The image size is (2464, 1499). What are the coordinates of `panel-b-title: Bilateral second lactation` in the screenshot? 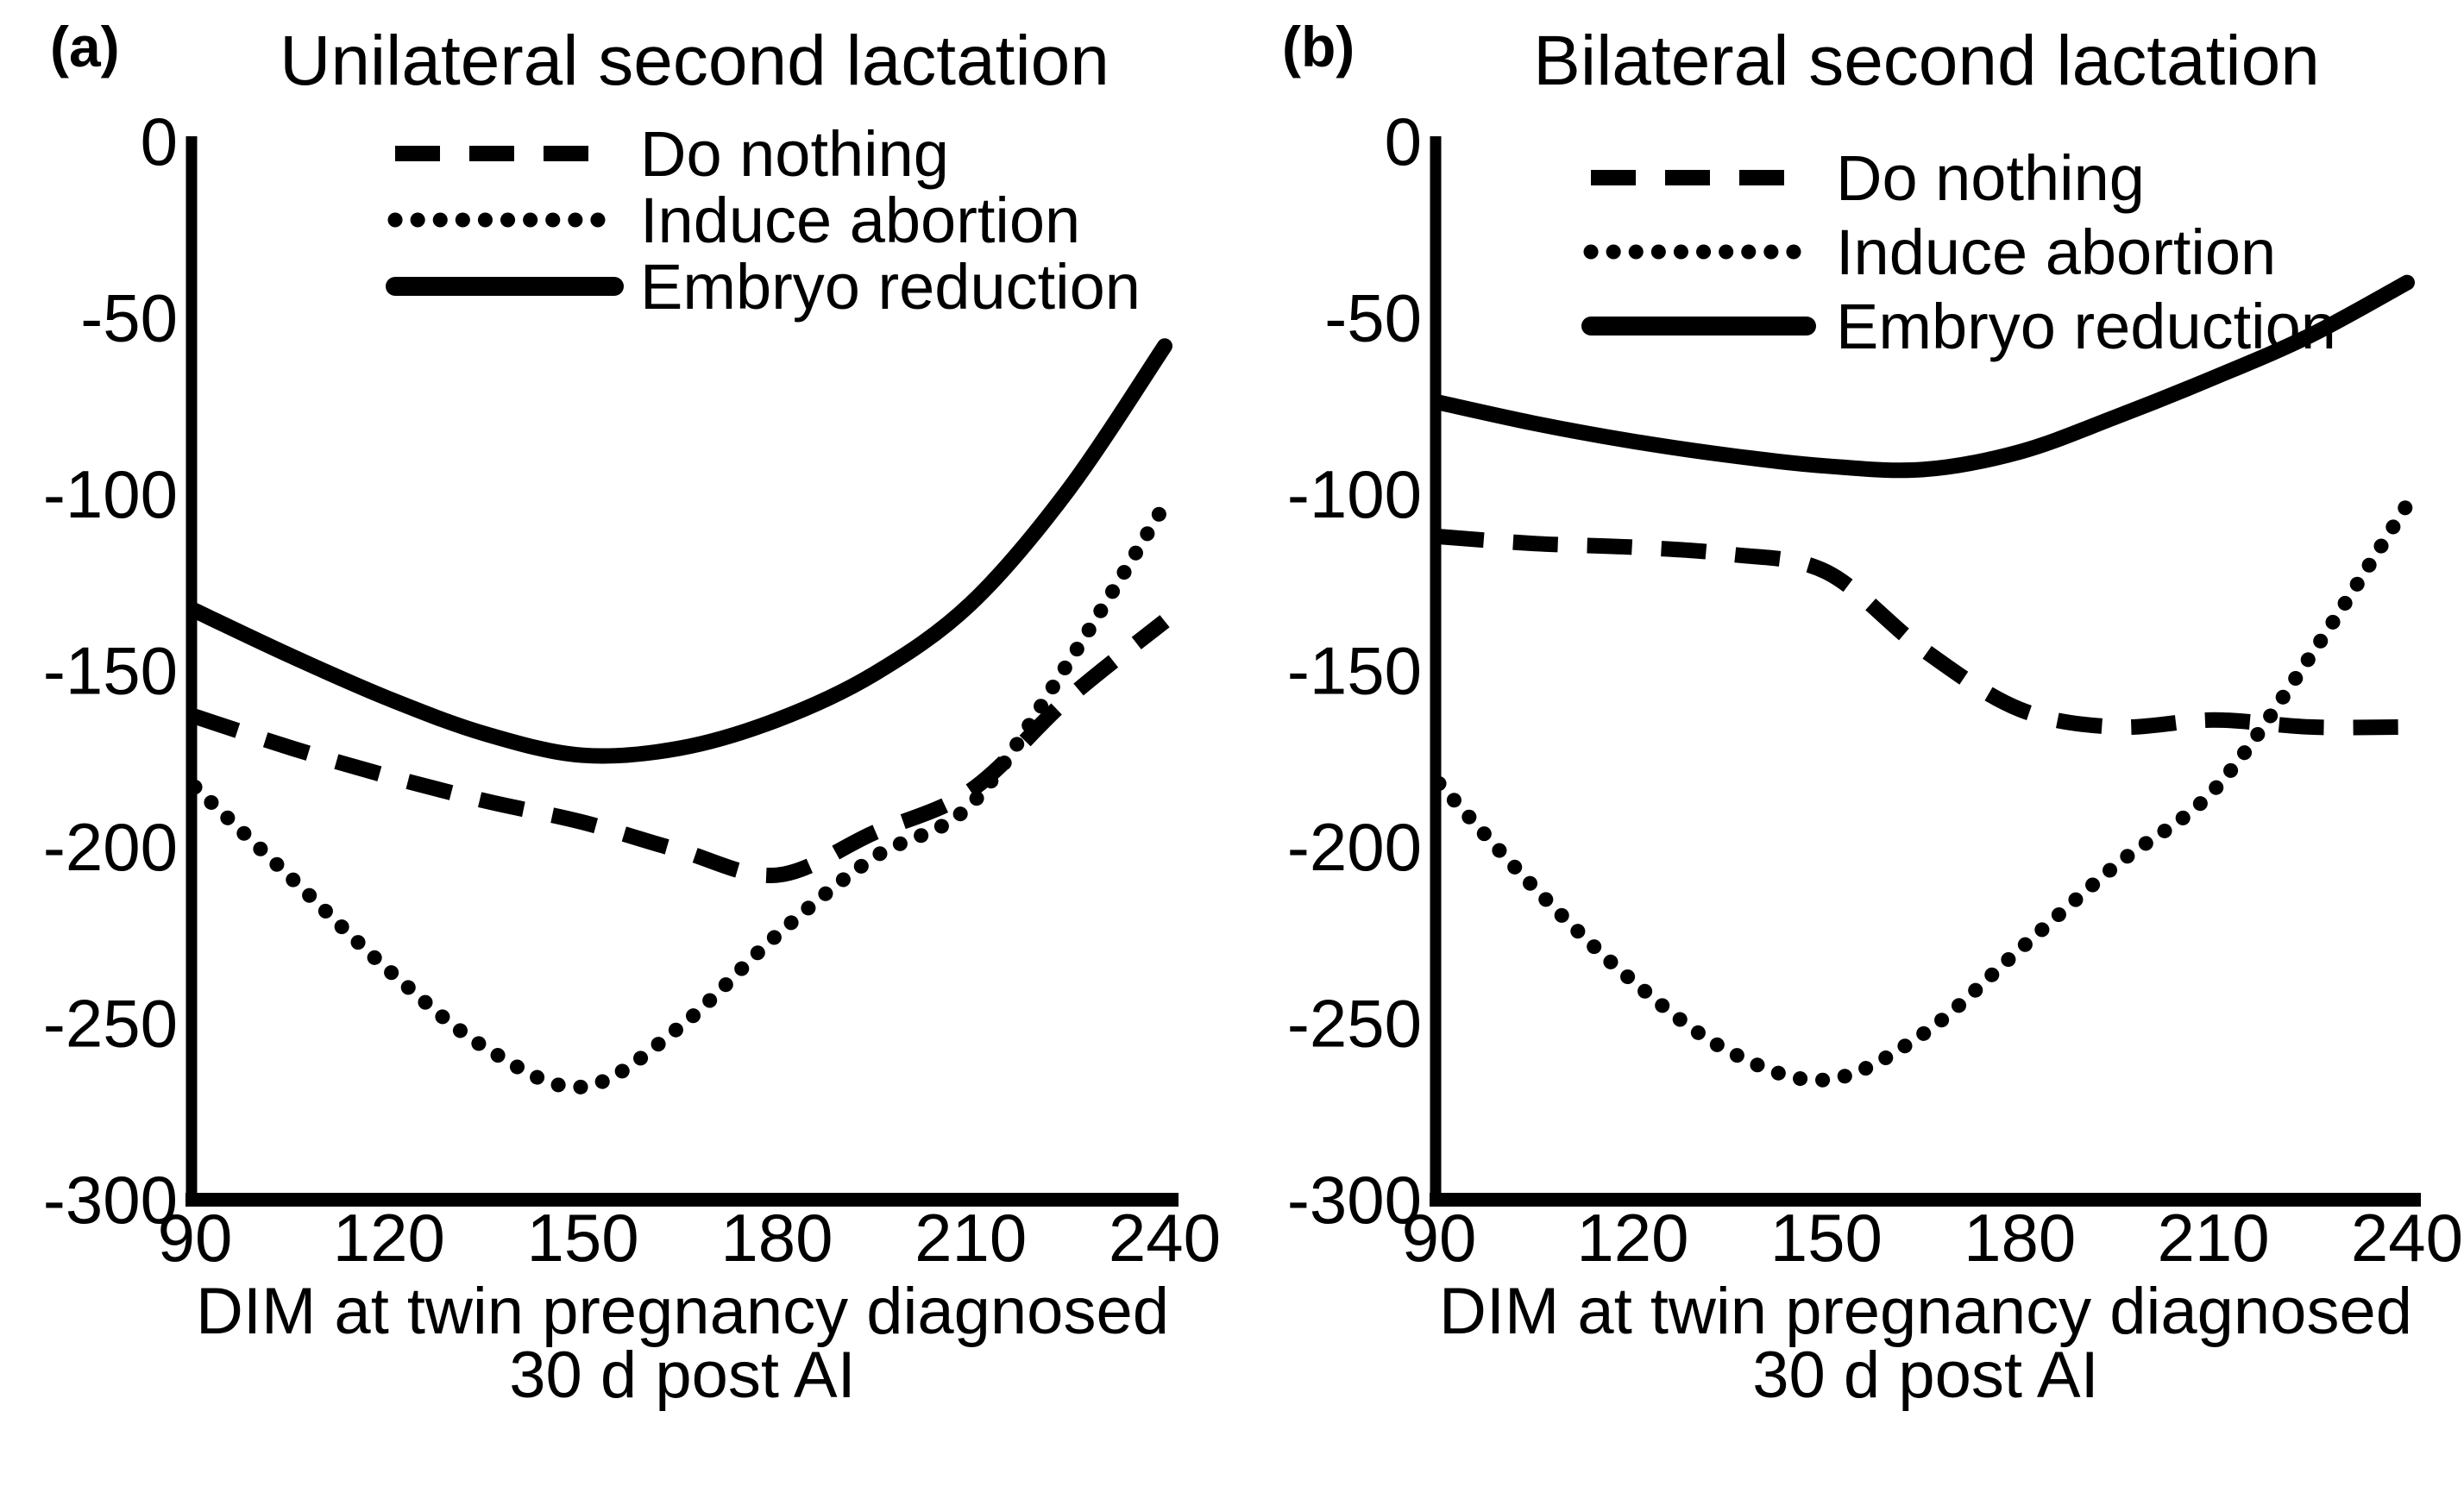 It's located at (1927, 61).